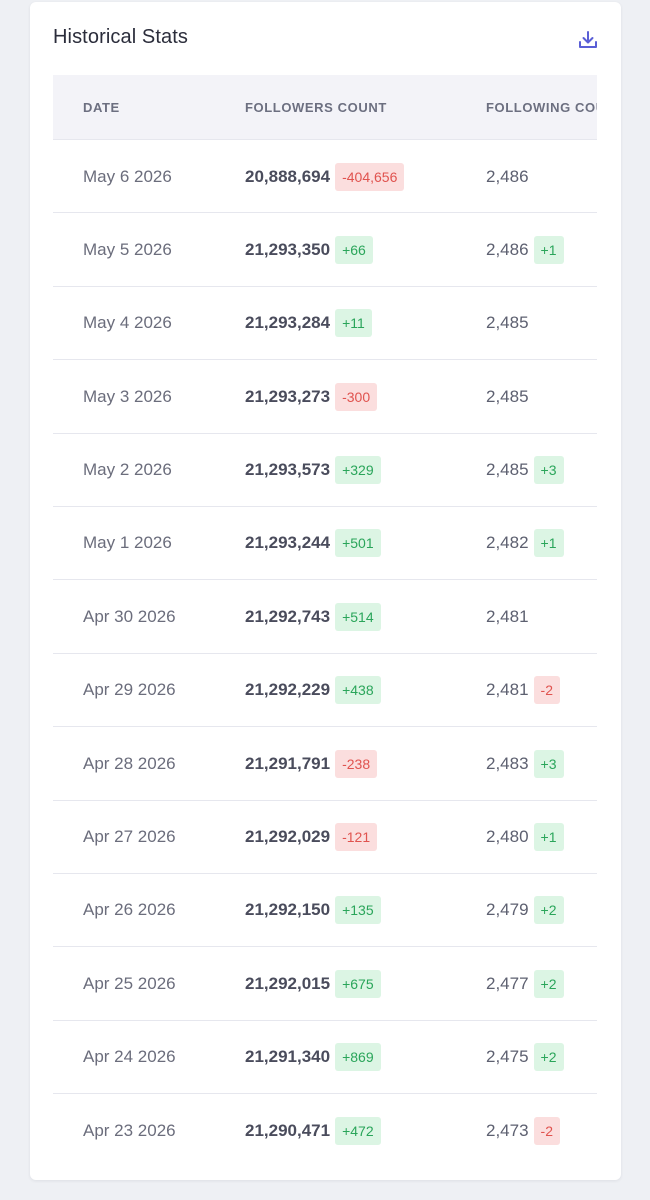 The image size is (650, 1200). I want to click on following-change-badge: +3, so click(548, 470).